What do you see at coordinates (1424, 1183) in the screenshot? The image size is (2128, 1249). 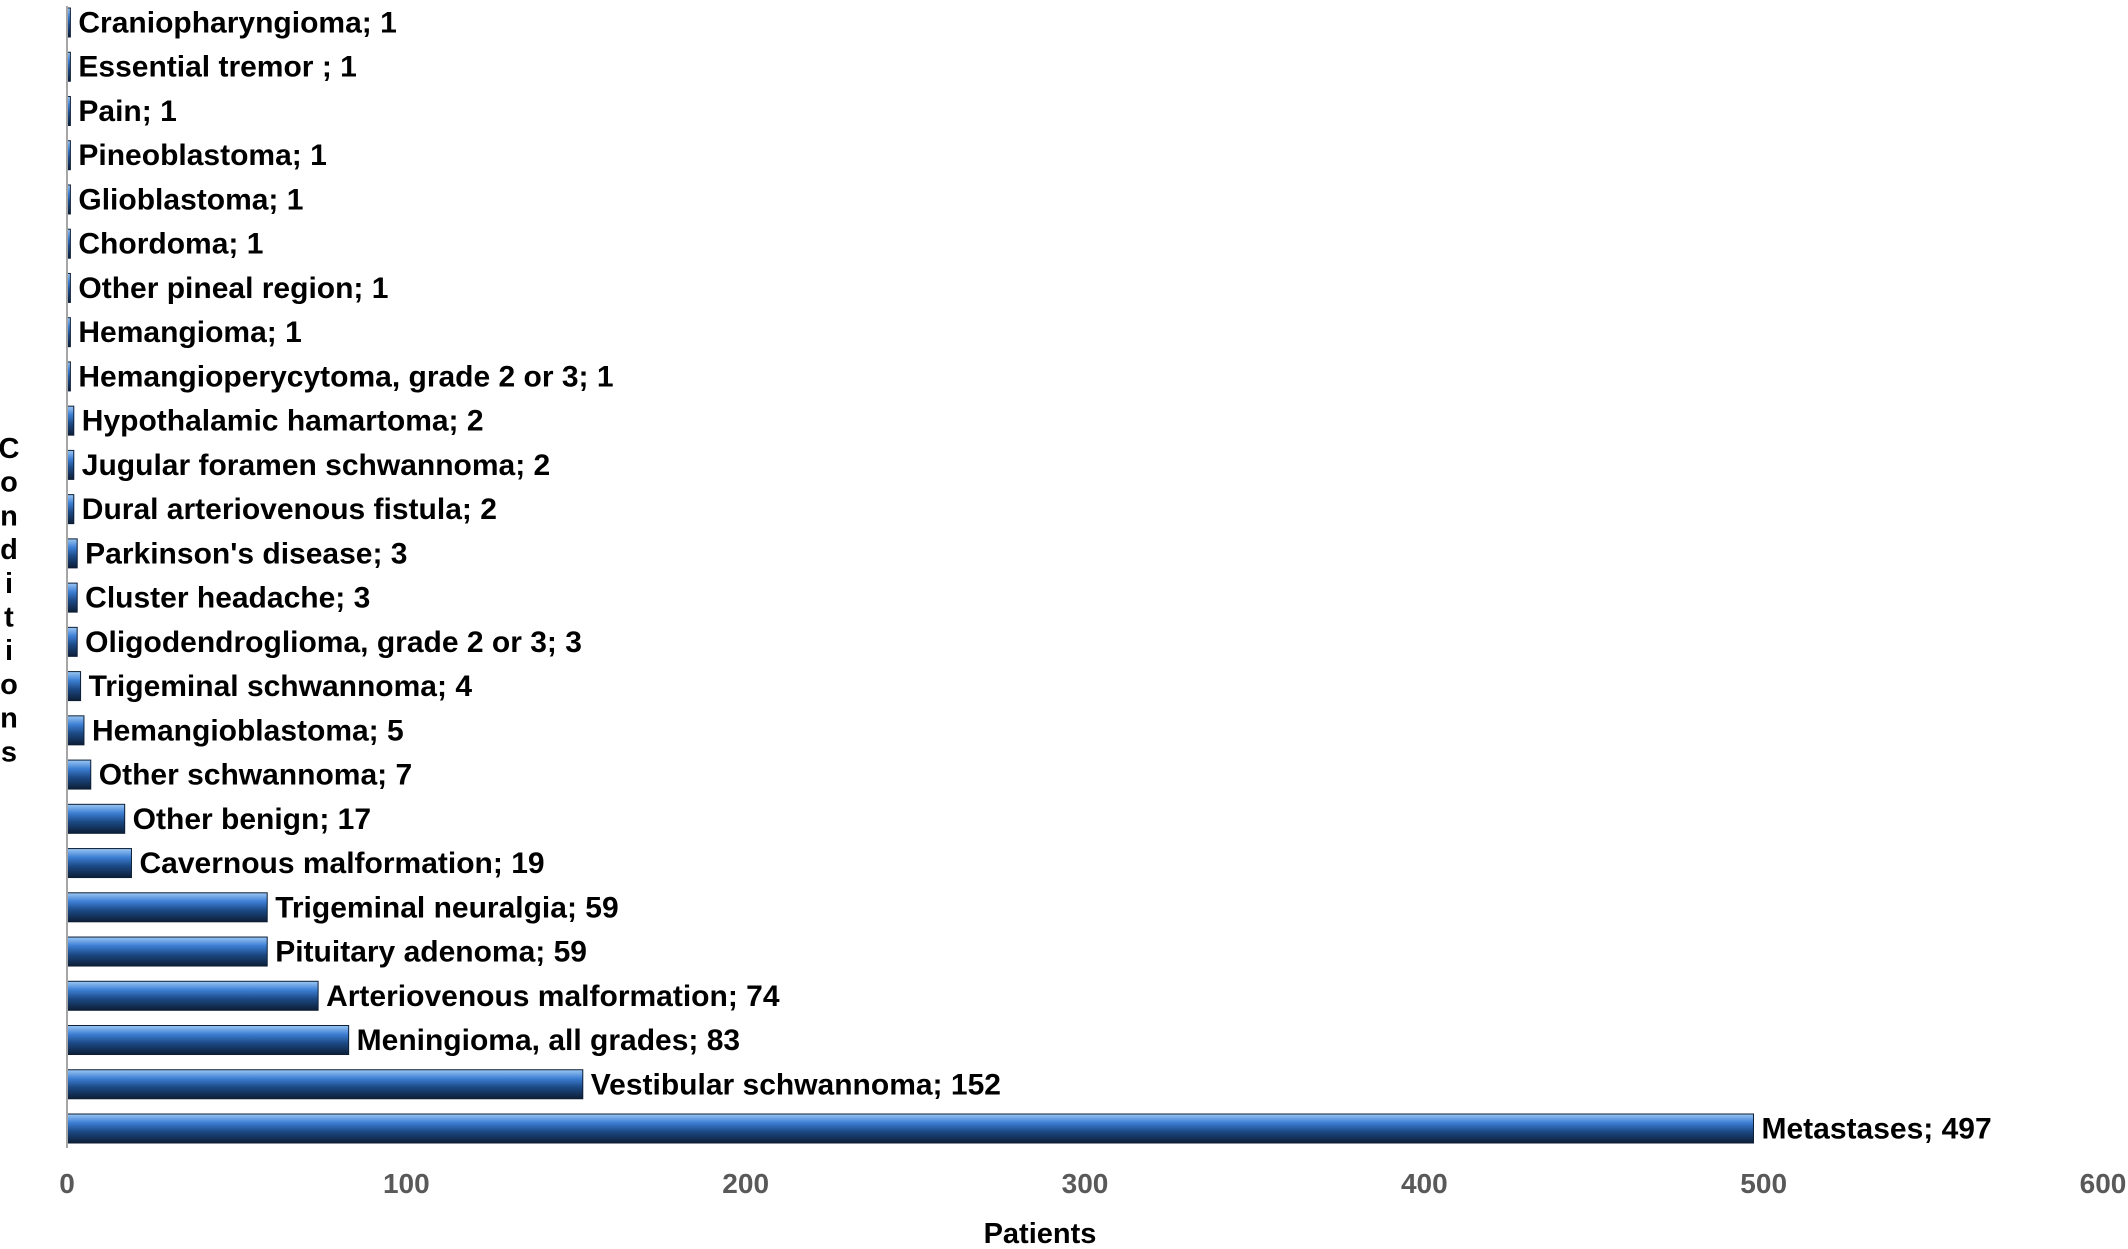 I see `x-tick-label: 400` at bounding box center [1424, 1183].